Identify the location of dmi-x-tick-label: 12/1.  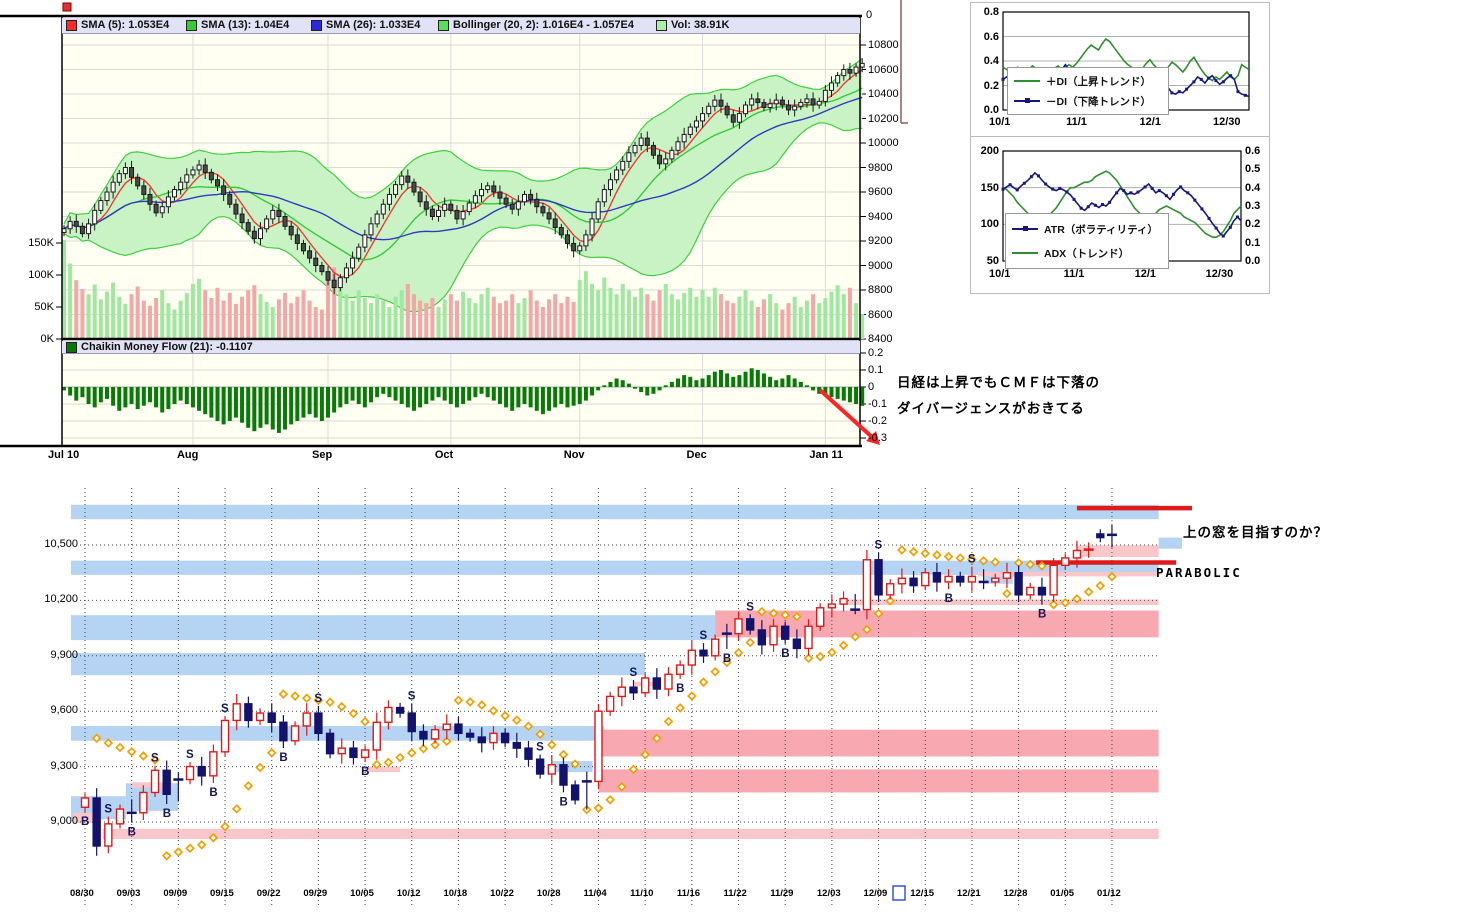
(1150, 122).